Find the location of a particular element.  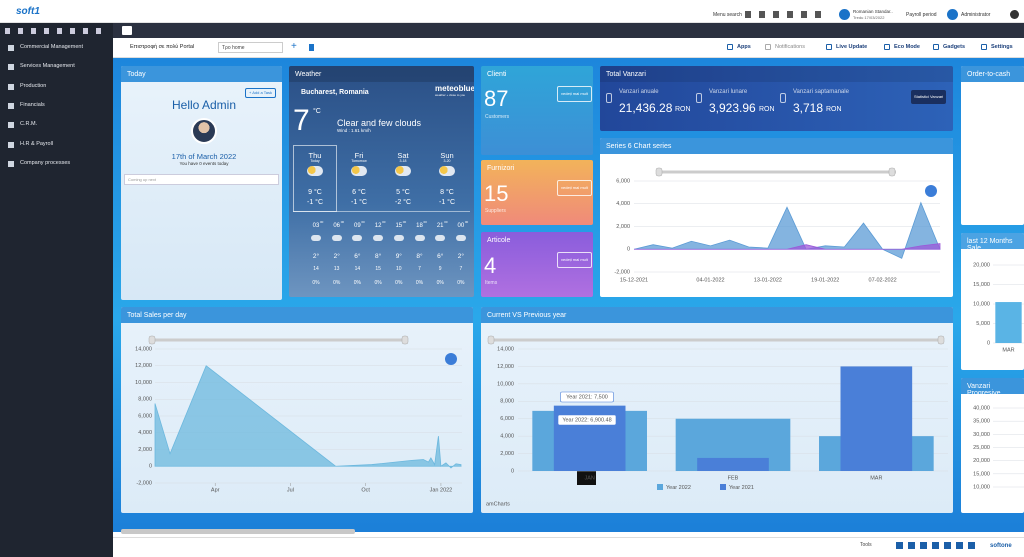

day: Sun is located at coordinates (447, 155).